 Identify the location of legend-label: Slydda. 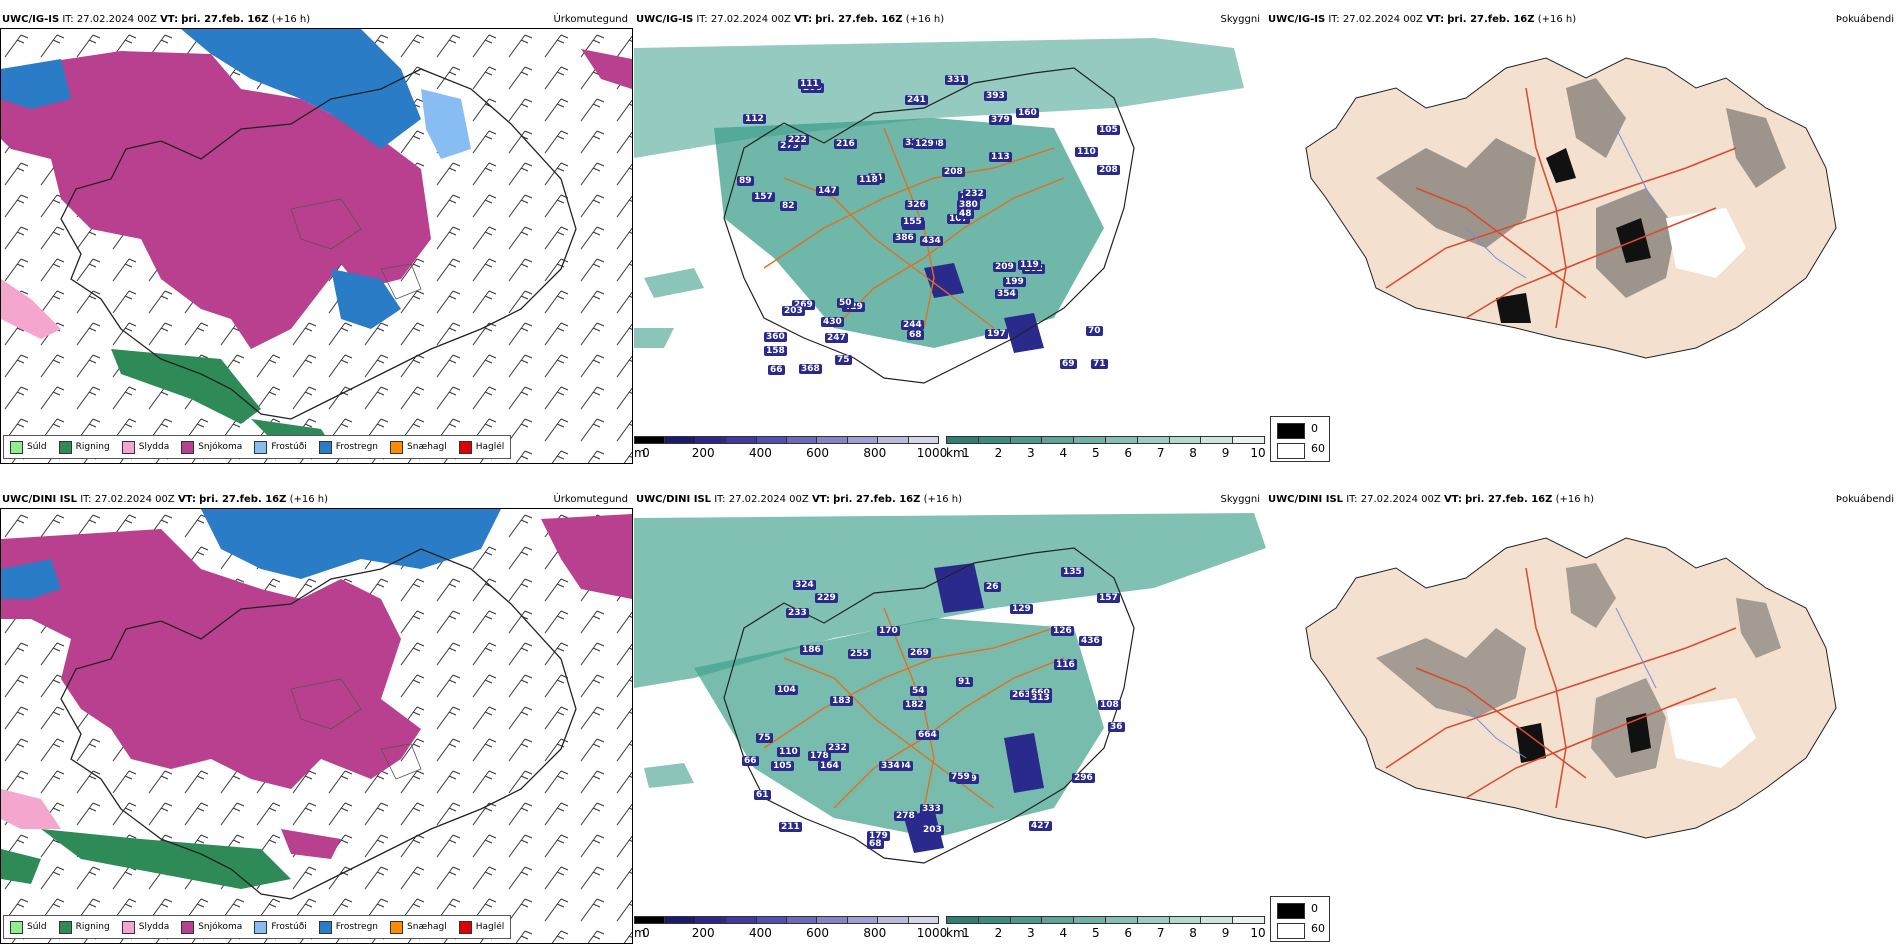
(154, 447).